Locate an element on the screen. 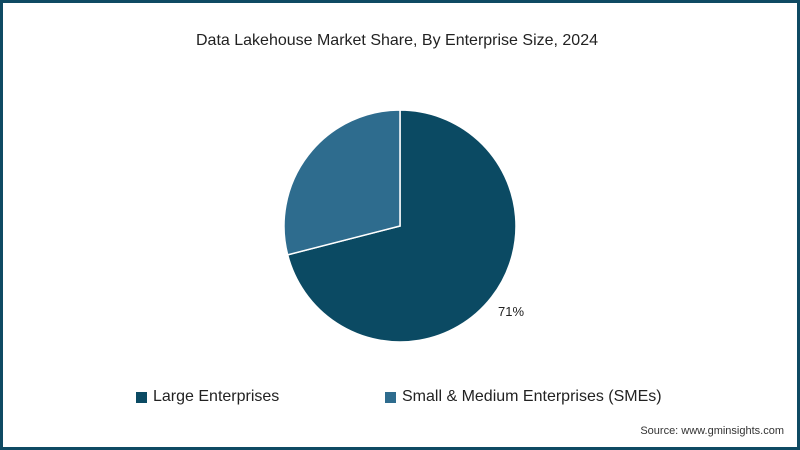  legend-item-smes: Small & Medium Enterprises (SMEs) is located at coordinates (523, 397).